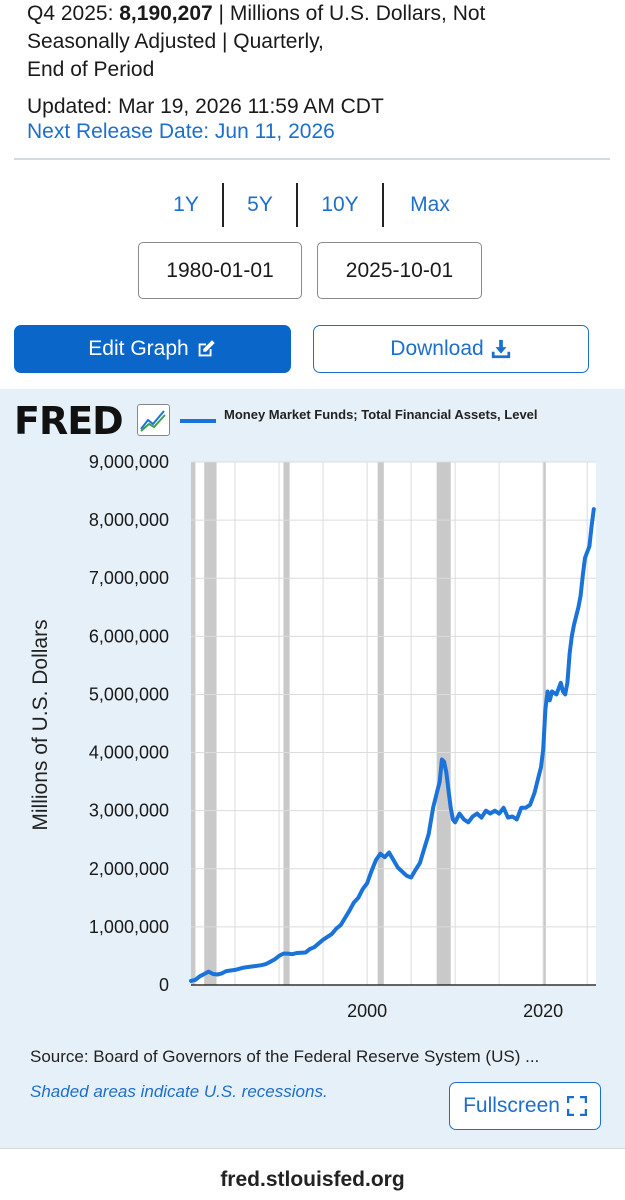 This screenshot has width=625, height=1200. I want to click on fullscreen-icon, so click(576, 1106).